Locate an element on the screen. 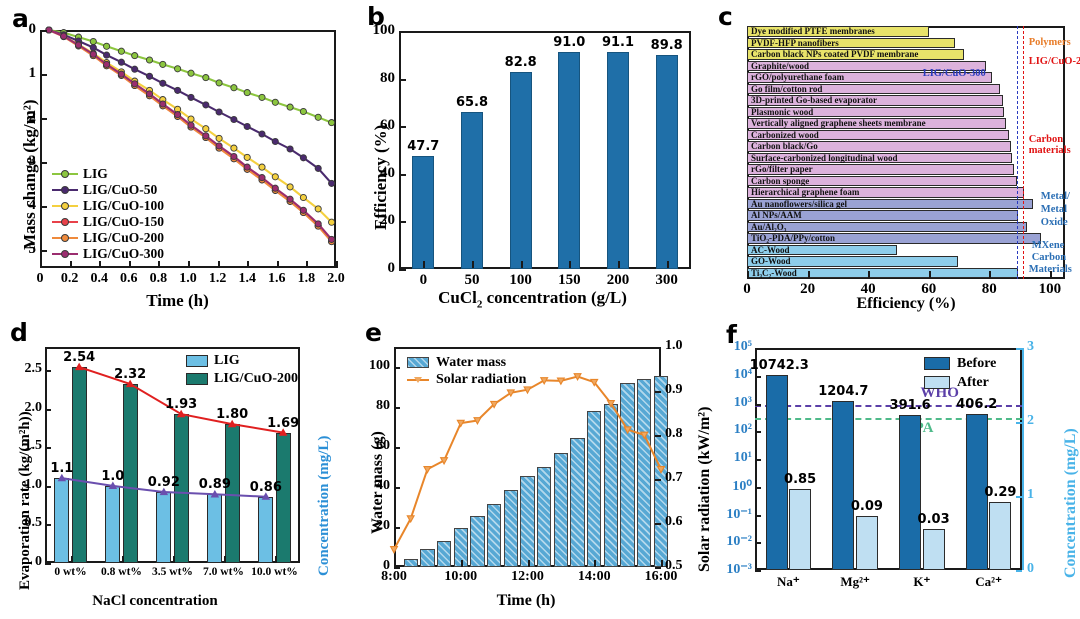 The height and width of the screenshot is (619, 1080). bar-item-label: Al NPs/AAM is located at coordinates (776, 215).